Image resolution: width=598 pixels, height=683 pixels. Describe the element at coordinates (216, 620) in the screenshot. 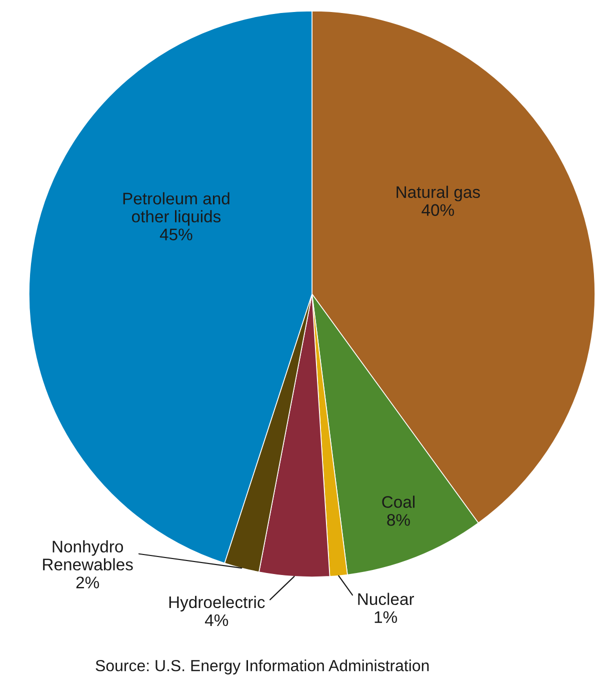

I see `data-label: 4%` at that location.